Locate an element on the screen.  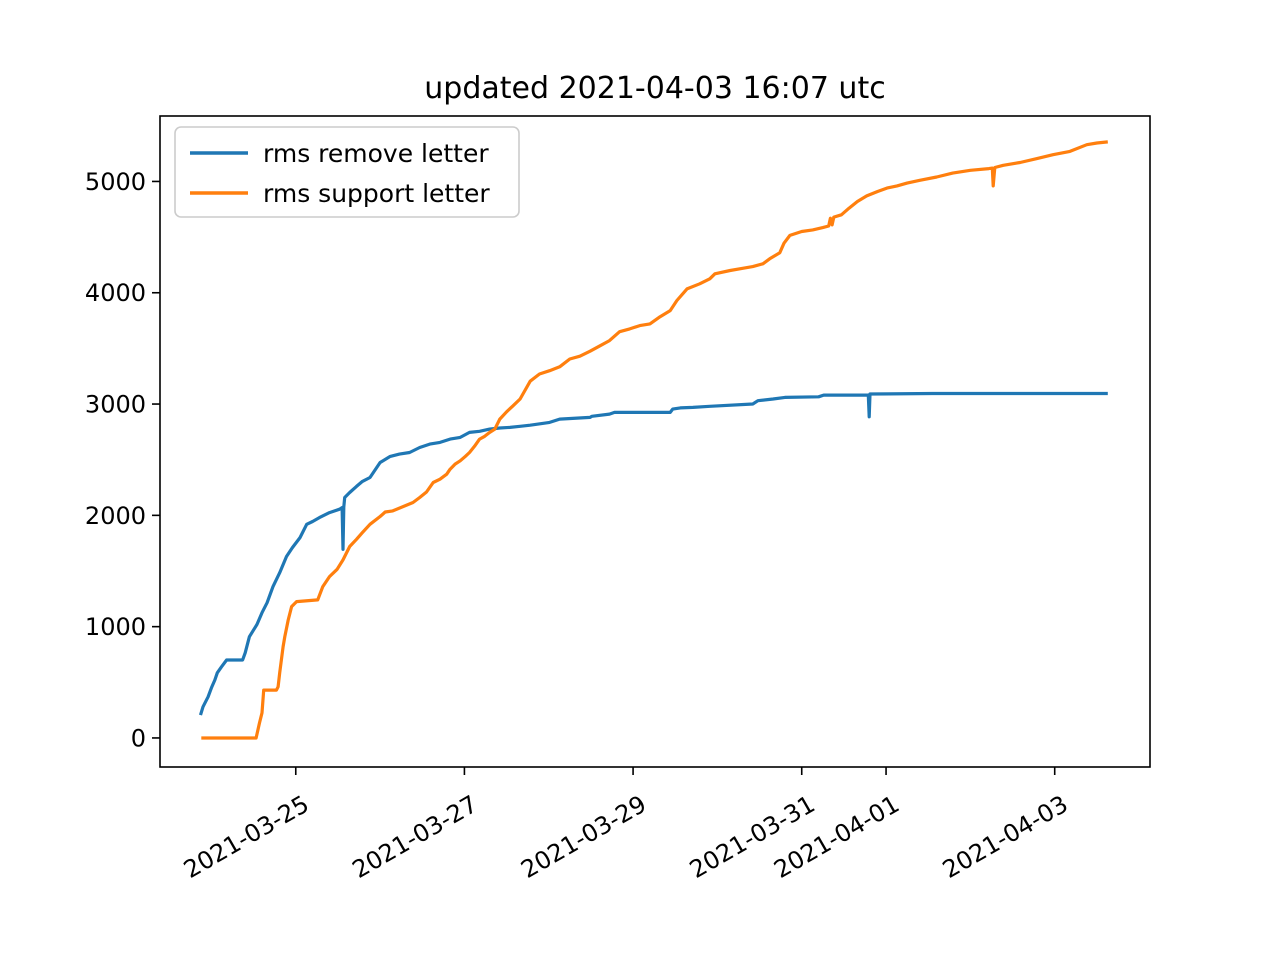
y-axis-tick-label: 0 is located at coordinates (138, 738).